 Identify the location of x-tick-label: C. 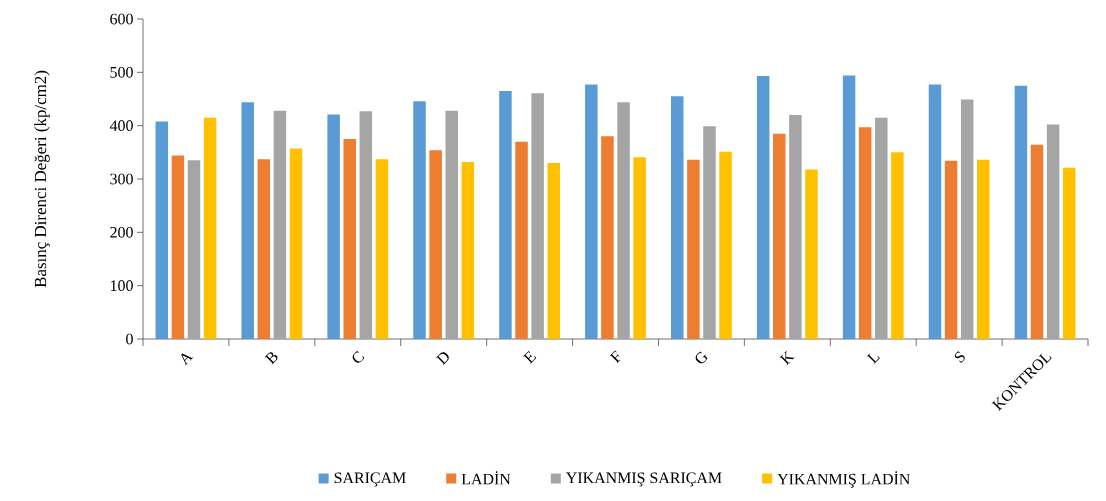
(358, 357).